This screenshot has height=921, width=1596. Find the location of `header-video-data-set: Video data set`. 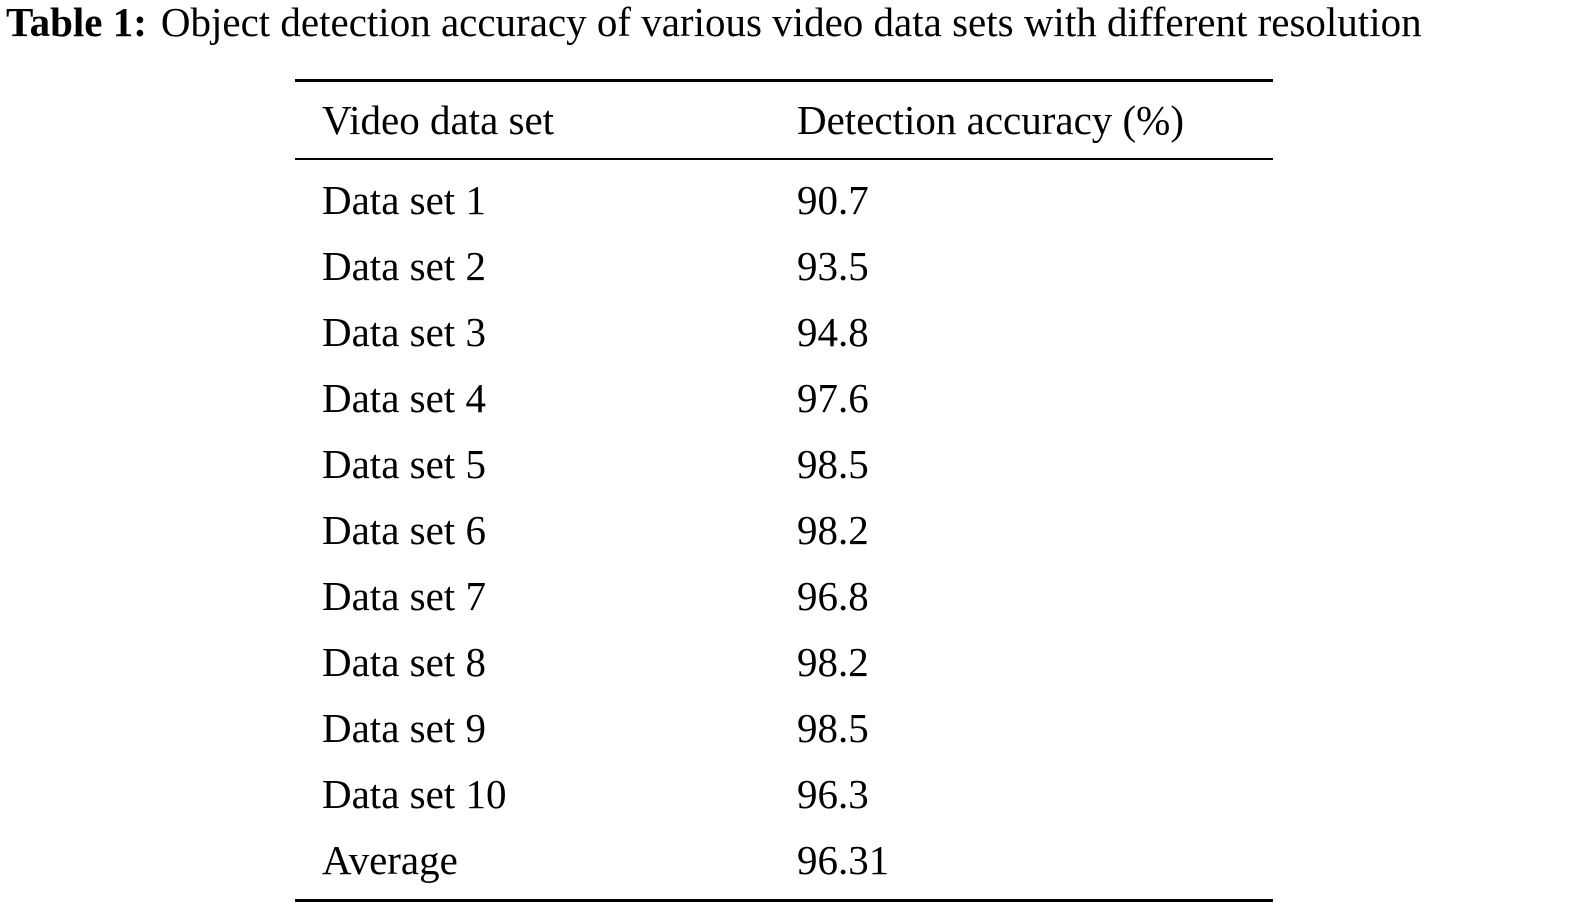

header-video-data-set: Video data set is located at coordinates (438, 120).